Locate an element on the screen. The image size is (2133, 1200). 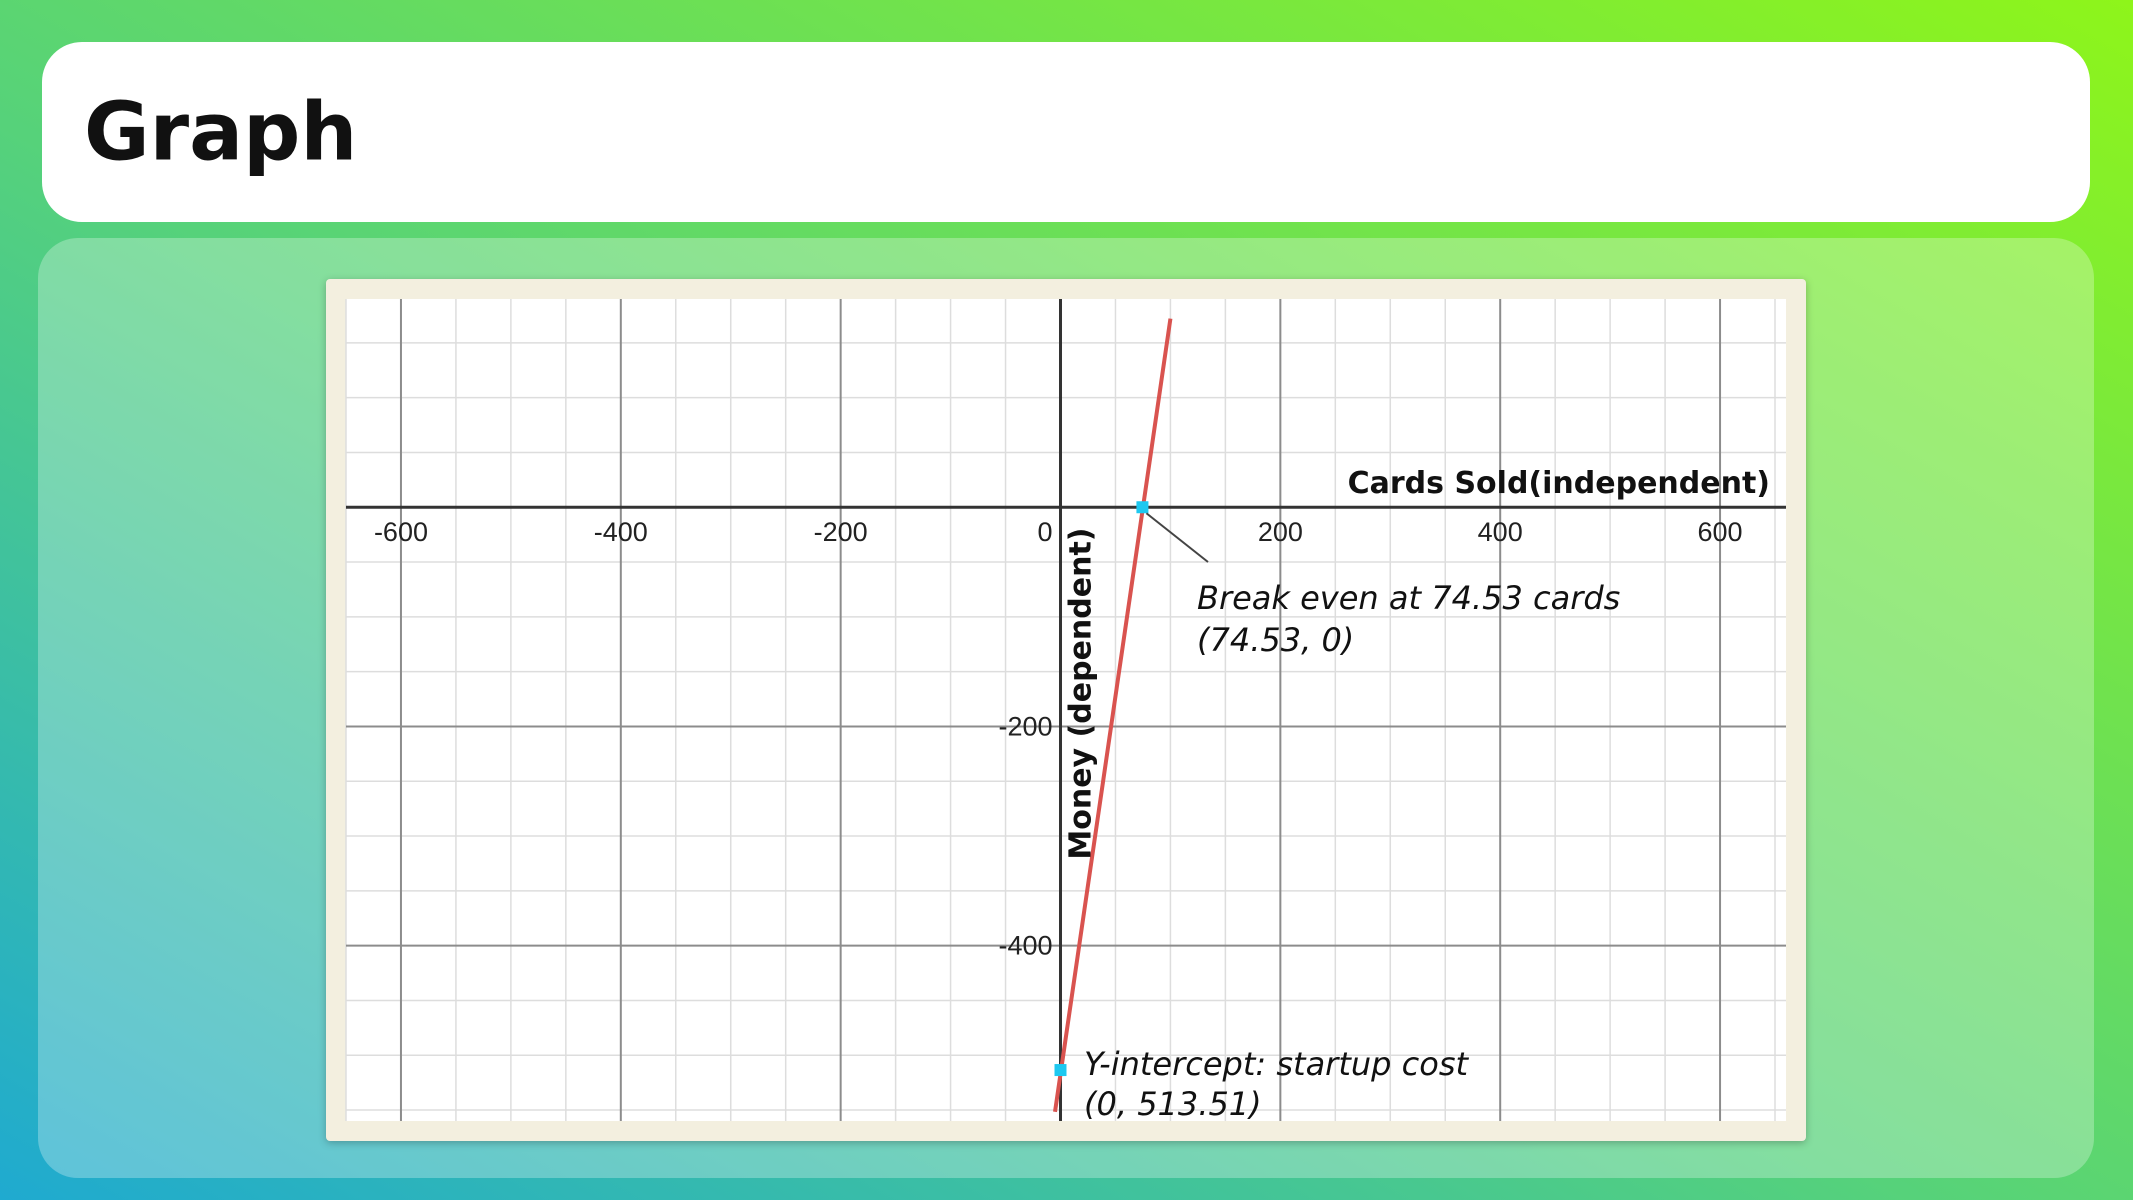
x-tick-label: 0 is located at coordinates (1044, 532).